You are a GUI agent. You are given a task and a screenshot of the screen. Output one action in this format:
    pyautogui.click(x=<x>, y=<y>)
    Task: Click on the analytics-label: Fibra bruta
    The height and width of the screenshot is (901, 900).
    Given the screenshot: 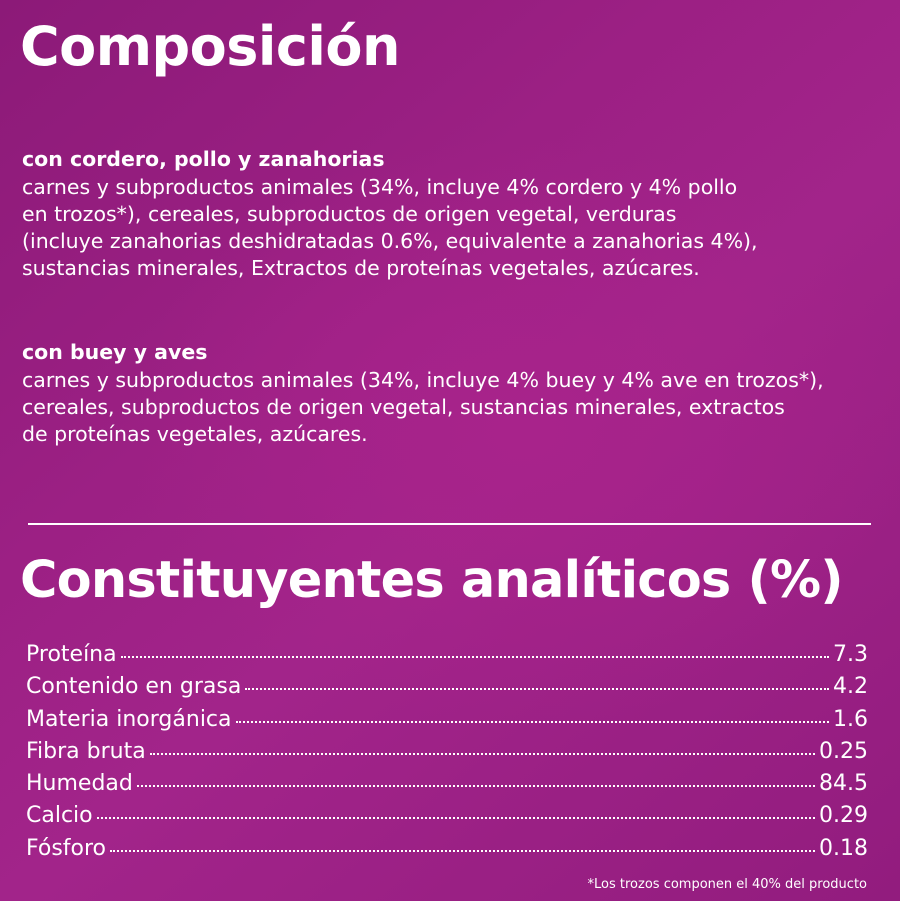 What is the action you would take?
    pyautogui.click(x=86, y=751)
    